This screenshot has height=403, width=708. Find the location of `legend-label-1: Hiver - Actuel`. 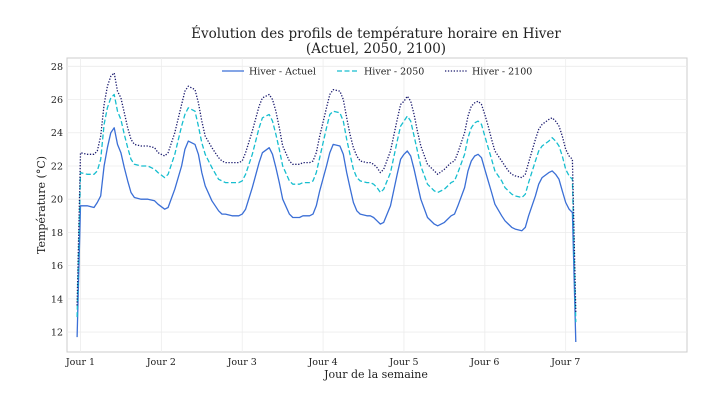

legend-label-1: Hiver - Actuel is located at coordinates (282, 72).